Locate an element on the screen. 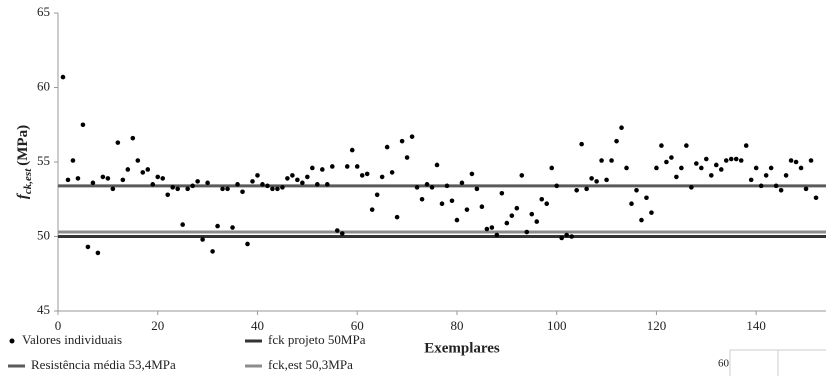  y-tick-label: 65 is located at coordinates (43, 11).